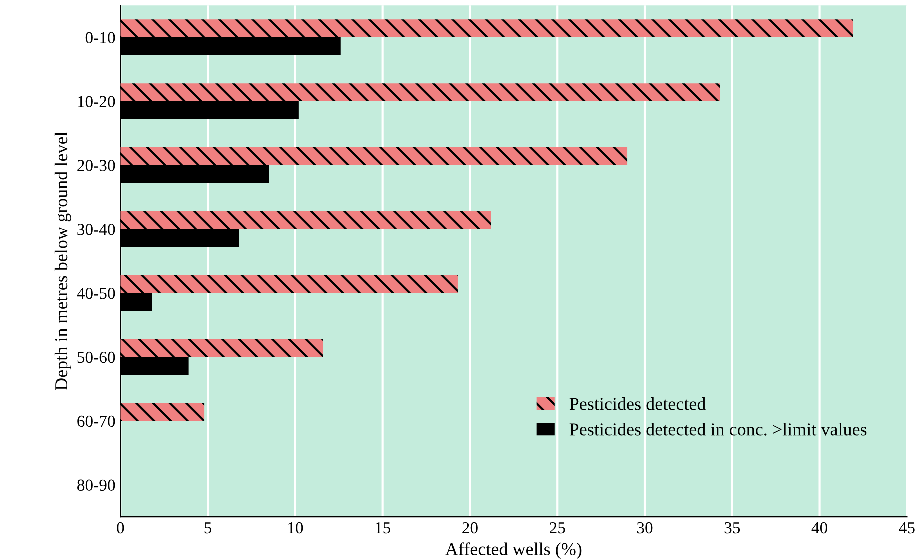 The width and height of the screenshot is (921, 559). Describe the element at coordinates (101, 38) in the screenshot. I see `y-tick-label: 0-10` at that location.